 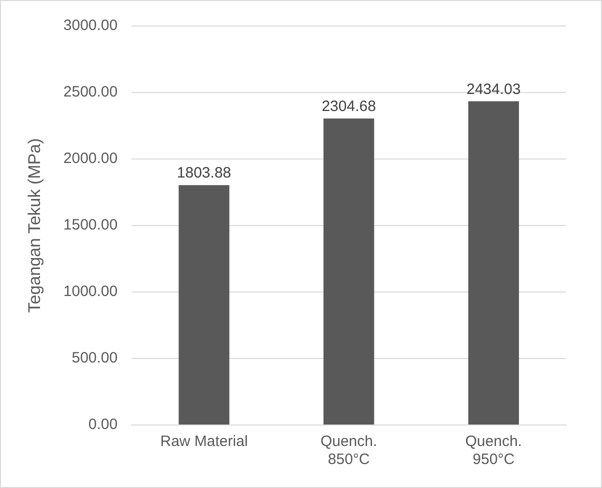 What do you see at coordinates (204, 173) in the screenshot?
I see `data-label: 1803.88` at bounding box center [204, 173].